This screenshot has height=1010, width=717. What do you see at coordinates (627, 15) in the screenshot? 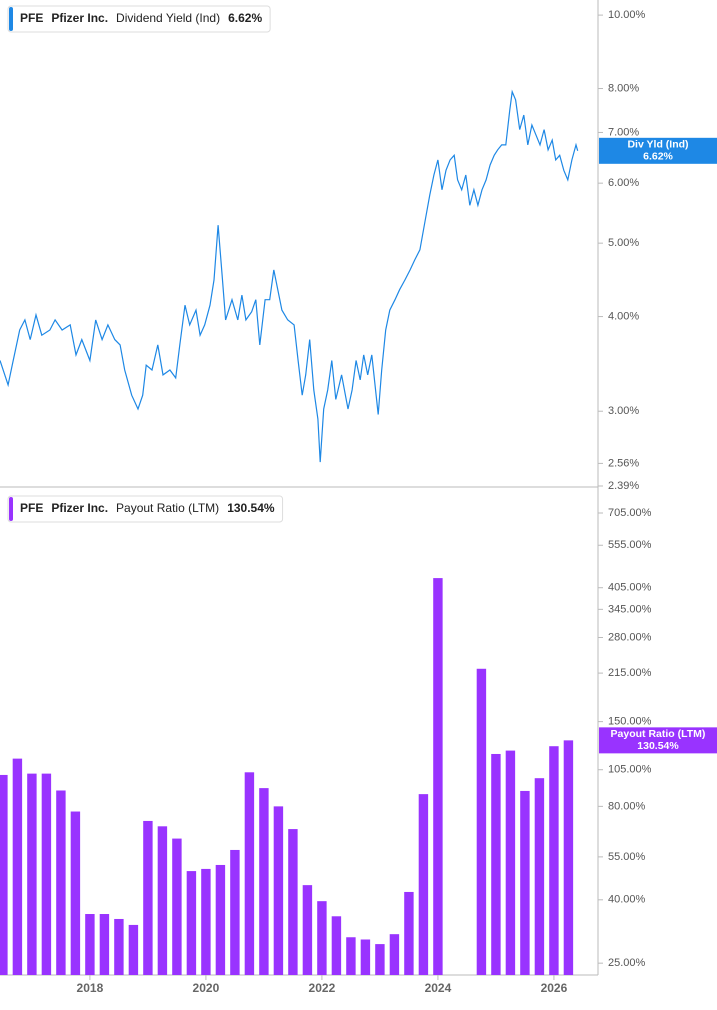
I see `y-tick-label: 10.00%` at bounding box center [627, 15].